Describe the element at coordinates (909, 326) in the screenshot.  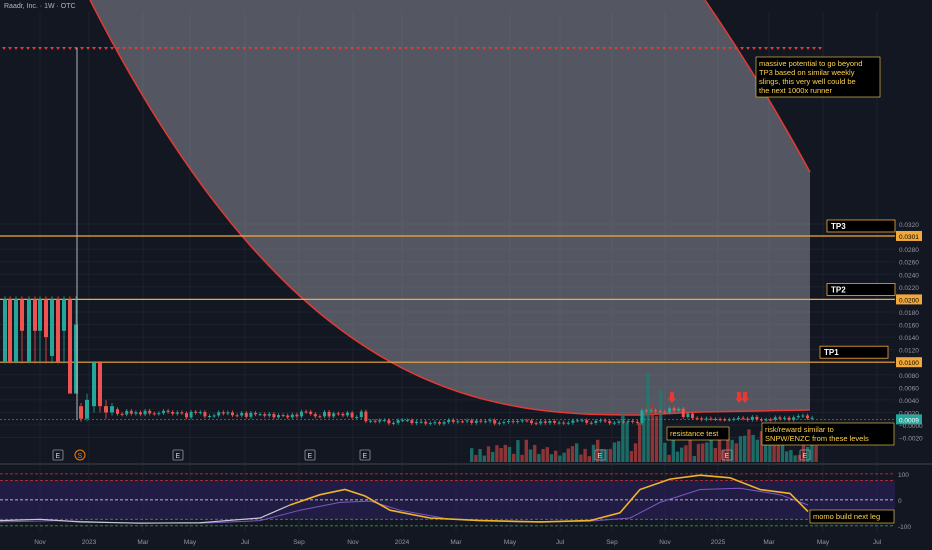
I see `y-tick-label: 0.0160` at that location.